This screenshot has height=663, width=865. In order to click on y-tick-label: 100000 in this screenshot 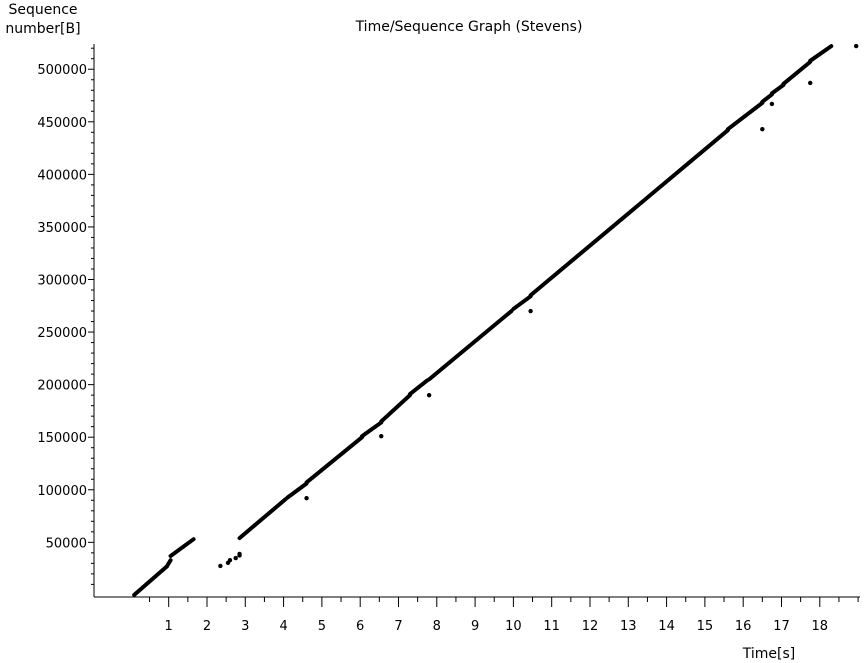, I will do `click(62, 491)`.